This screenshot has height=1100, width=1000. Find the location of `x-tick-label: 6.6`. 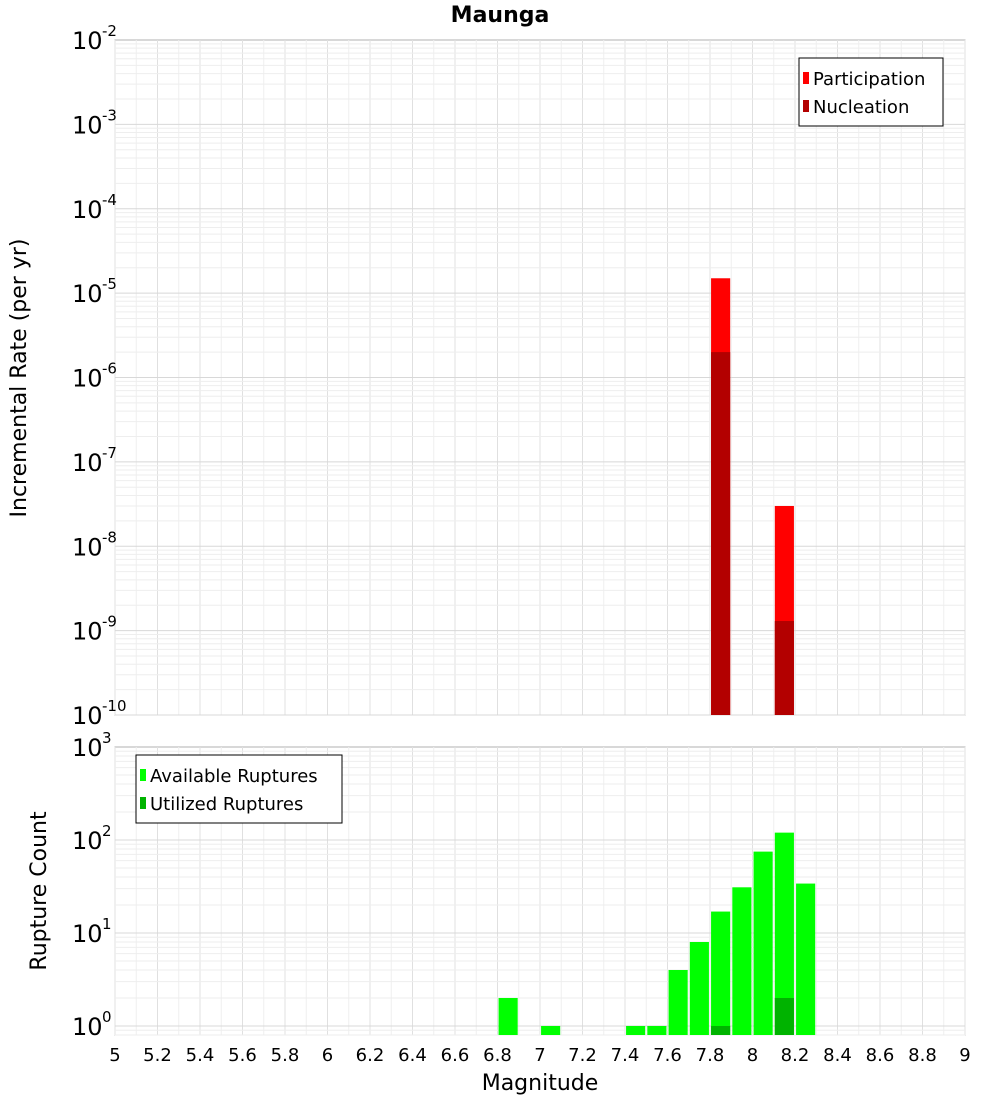

x-tick-label: 6.6 is located at coordinates (455, 1055).